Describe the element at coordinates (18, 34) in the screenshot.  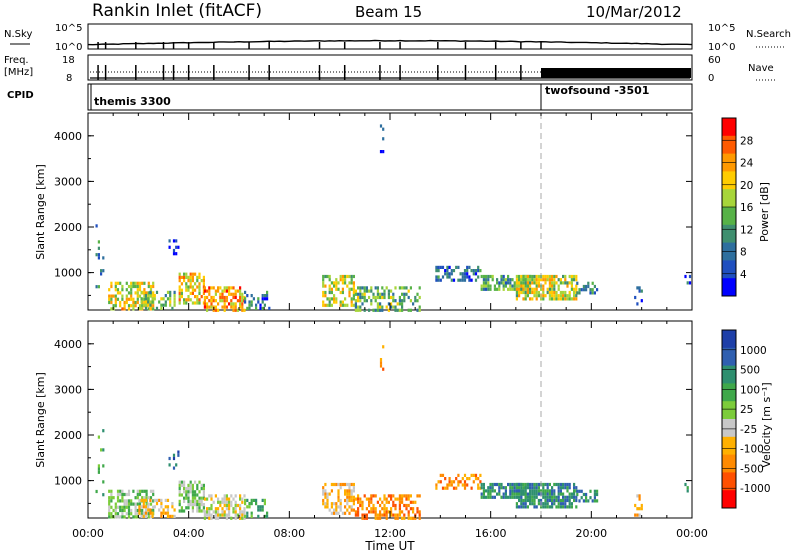
I see `nsky-label: N.Sky` at that location.